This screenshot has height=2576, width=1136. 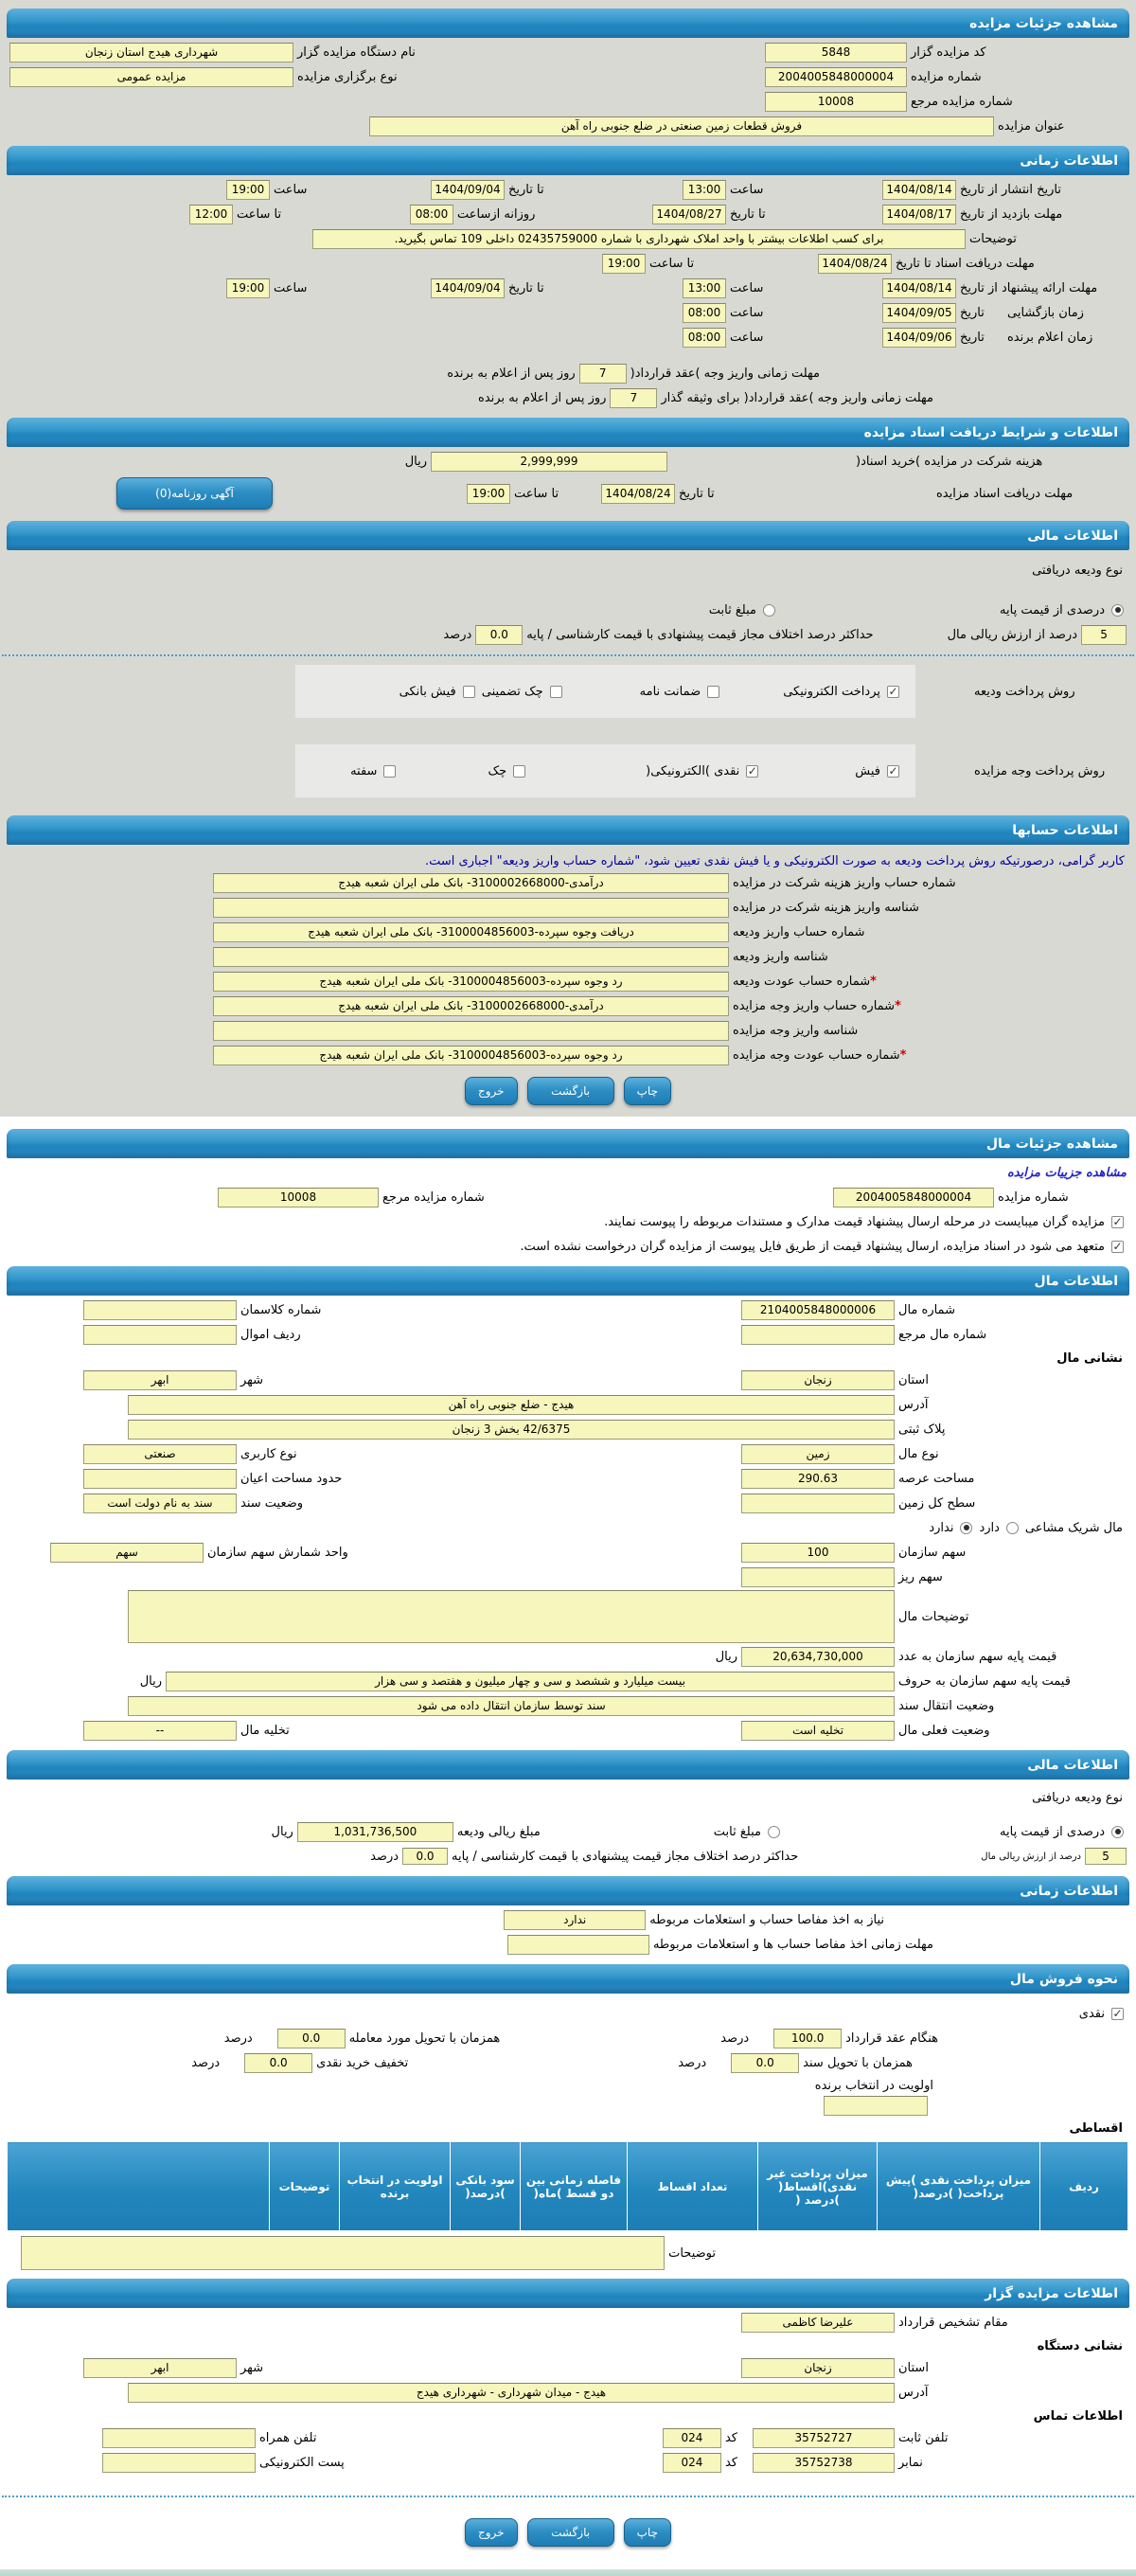 What do you see at coordinates (431, 214) in the screenshot?
I see `daily-from-input: 08:00` at bounding box center [431, 214].